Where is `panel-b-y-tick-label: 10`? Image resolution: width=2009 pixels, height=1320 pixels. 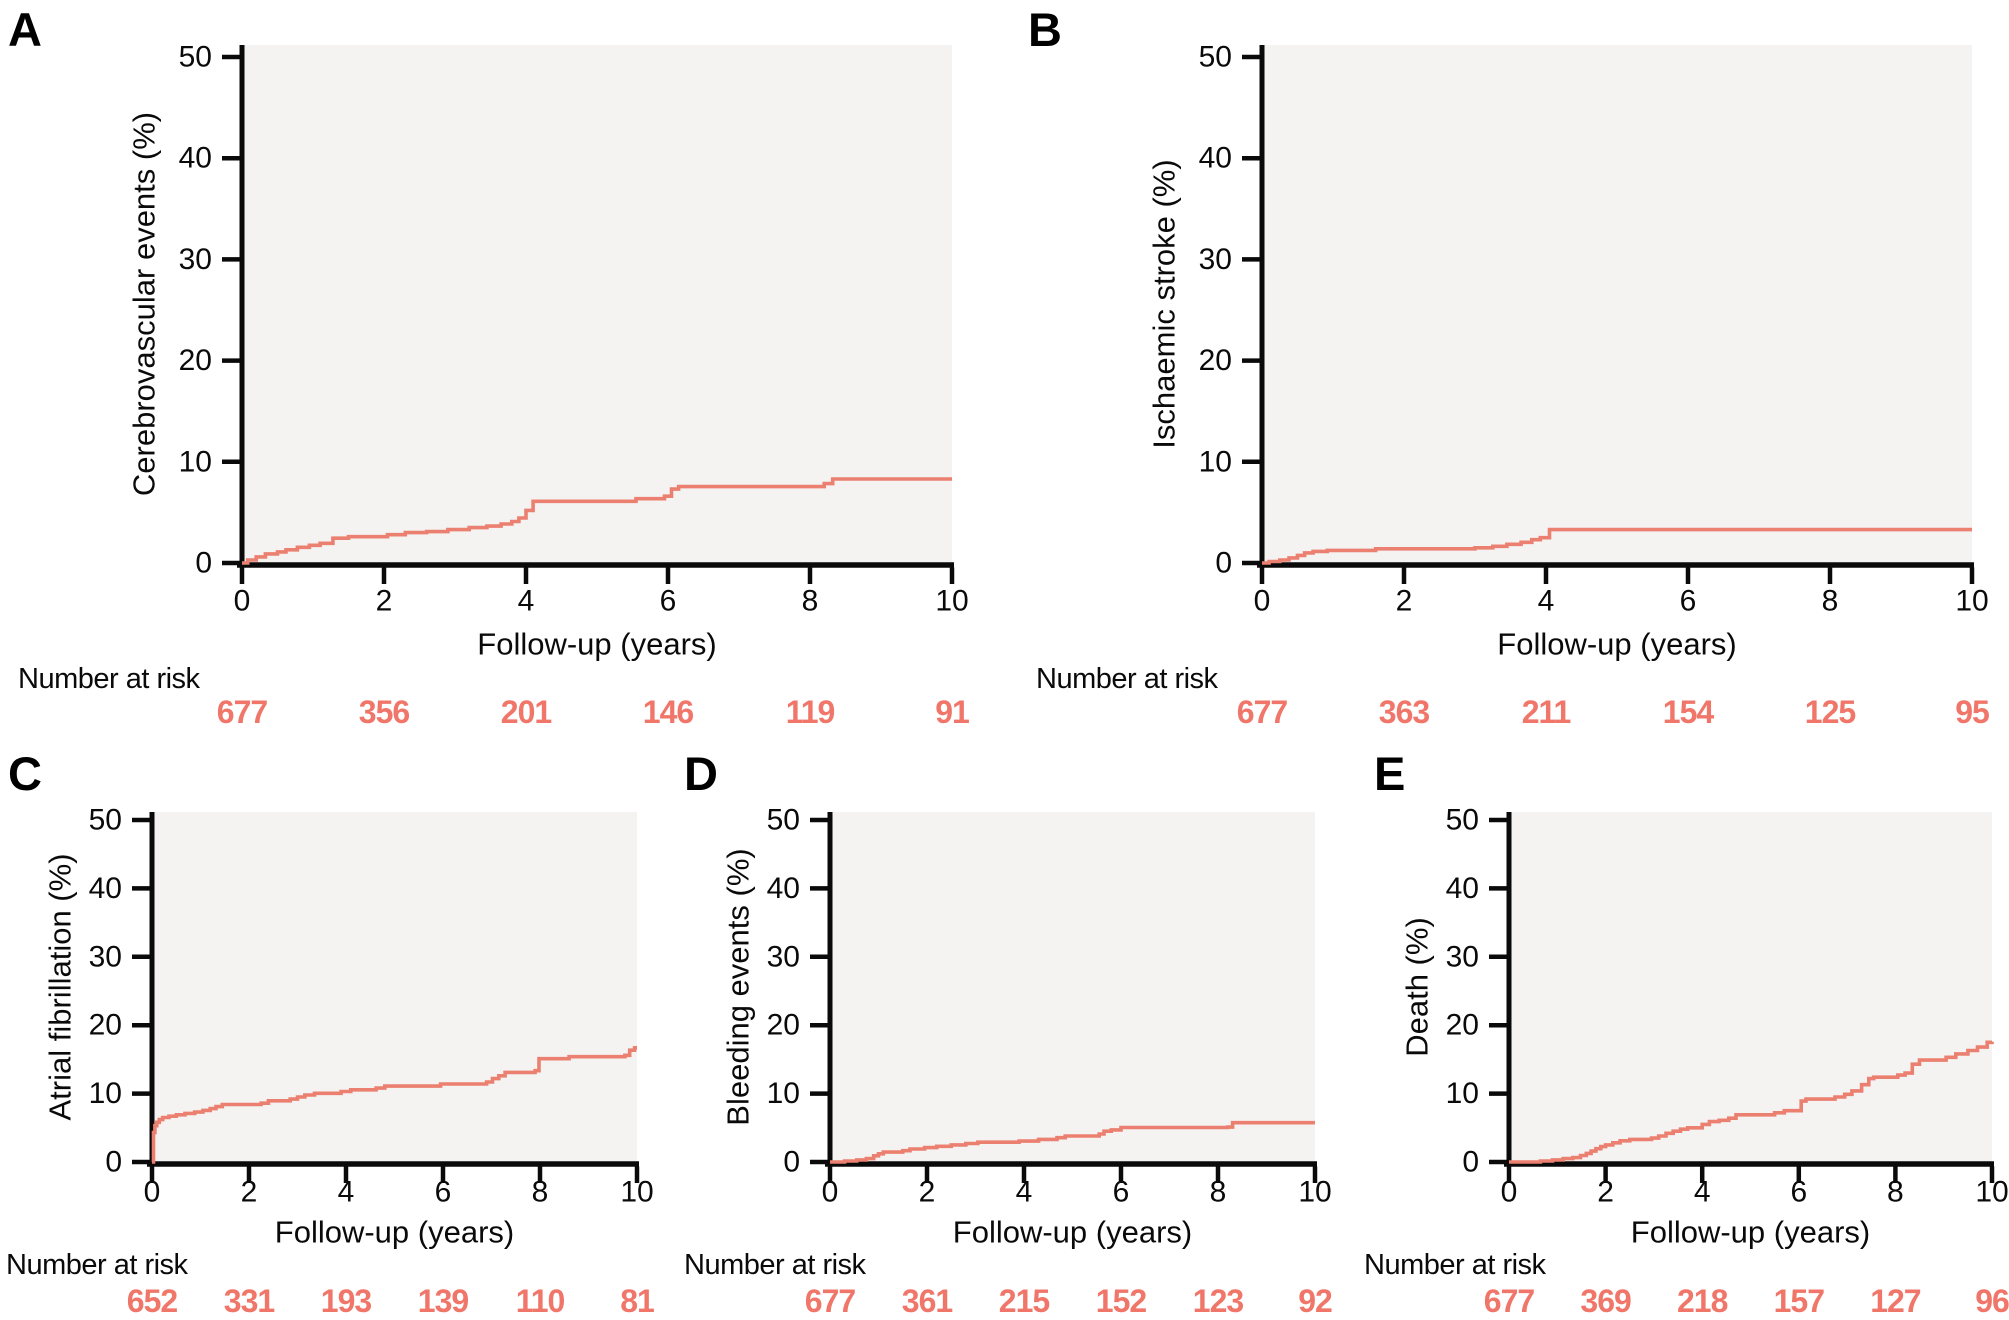
panel-b-y-tick-label: 10 is located at coordinates (1215, 461).